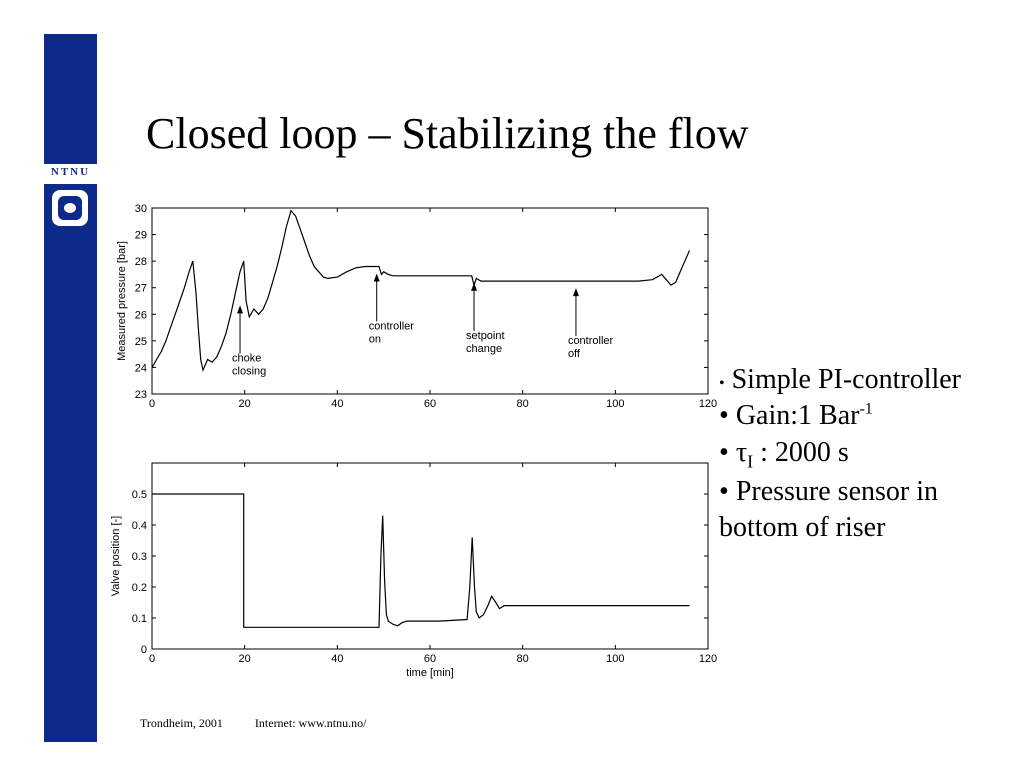  What do you see at coordinates (70, 208) in the screenshot?
I see `ntnu-logo-icon` at bounding box center [70, 208].